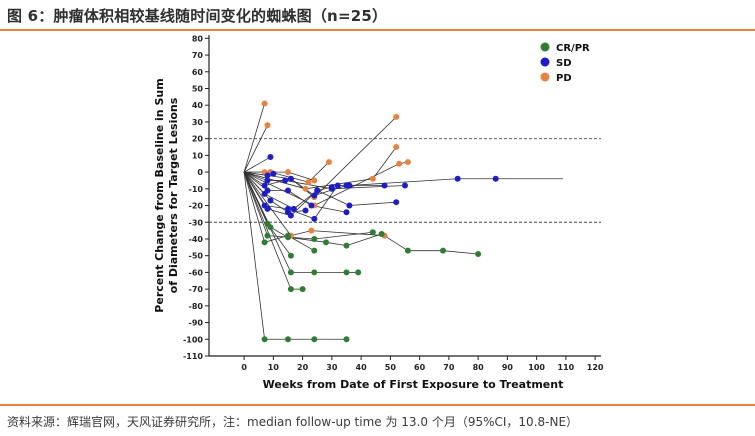 This screenshot has height=436, width=755. Describe the element at coordinates (198, 122) in the screenshot. I see `y-tick-label: 30` at that location.